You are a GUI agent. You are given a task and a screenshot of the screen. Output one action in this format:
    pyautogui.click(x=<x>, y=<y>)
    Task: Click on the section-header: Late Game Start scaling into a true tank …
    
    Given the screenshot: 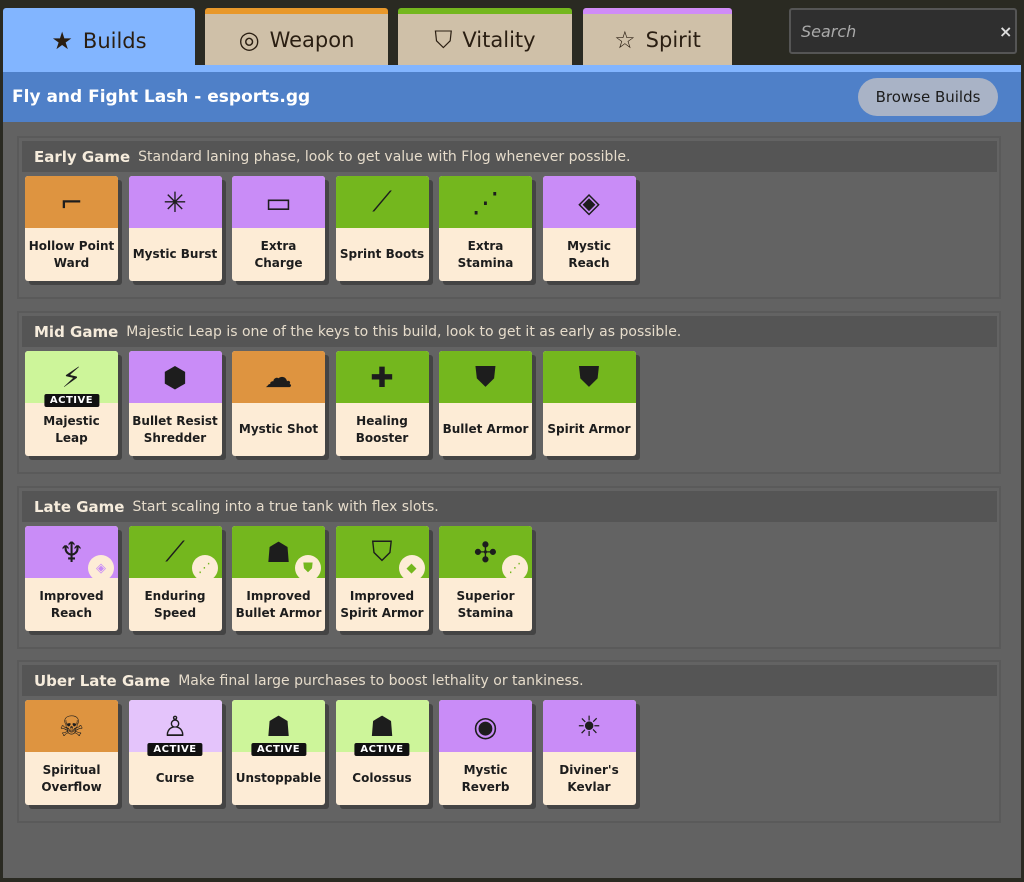 What is the action you would take?
    pyautogui.click(x=509, y=506)
    